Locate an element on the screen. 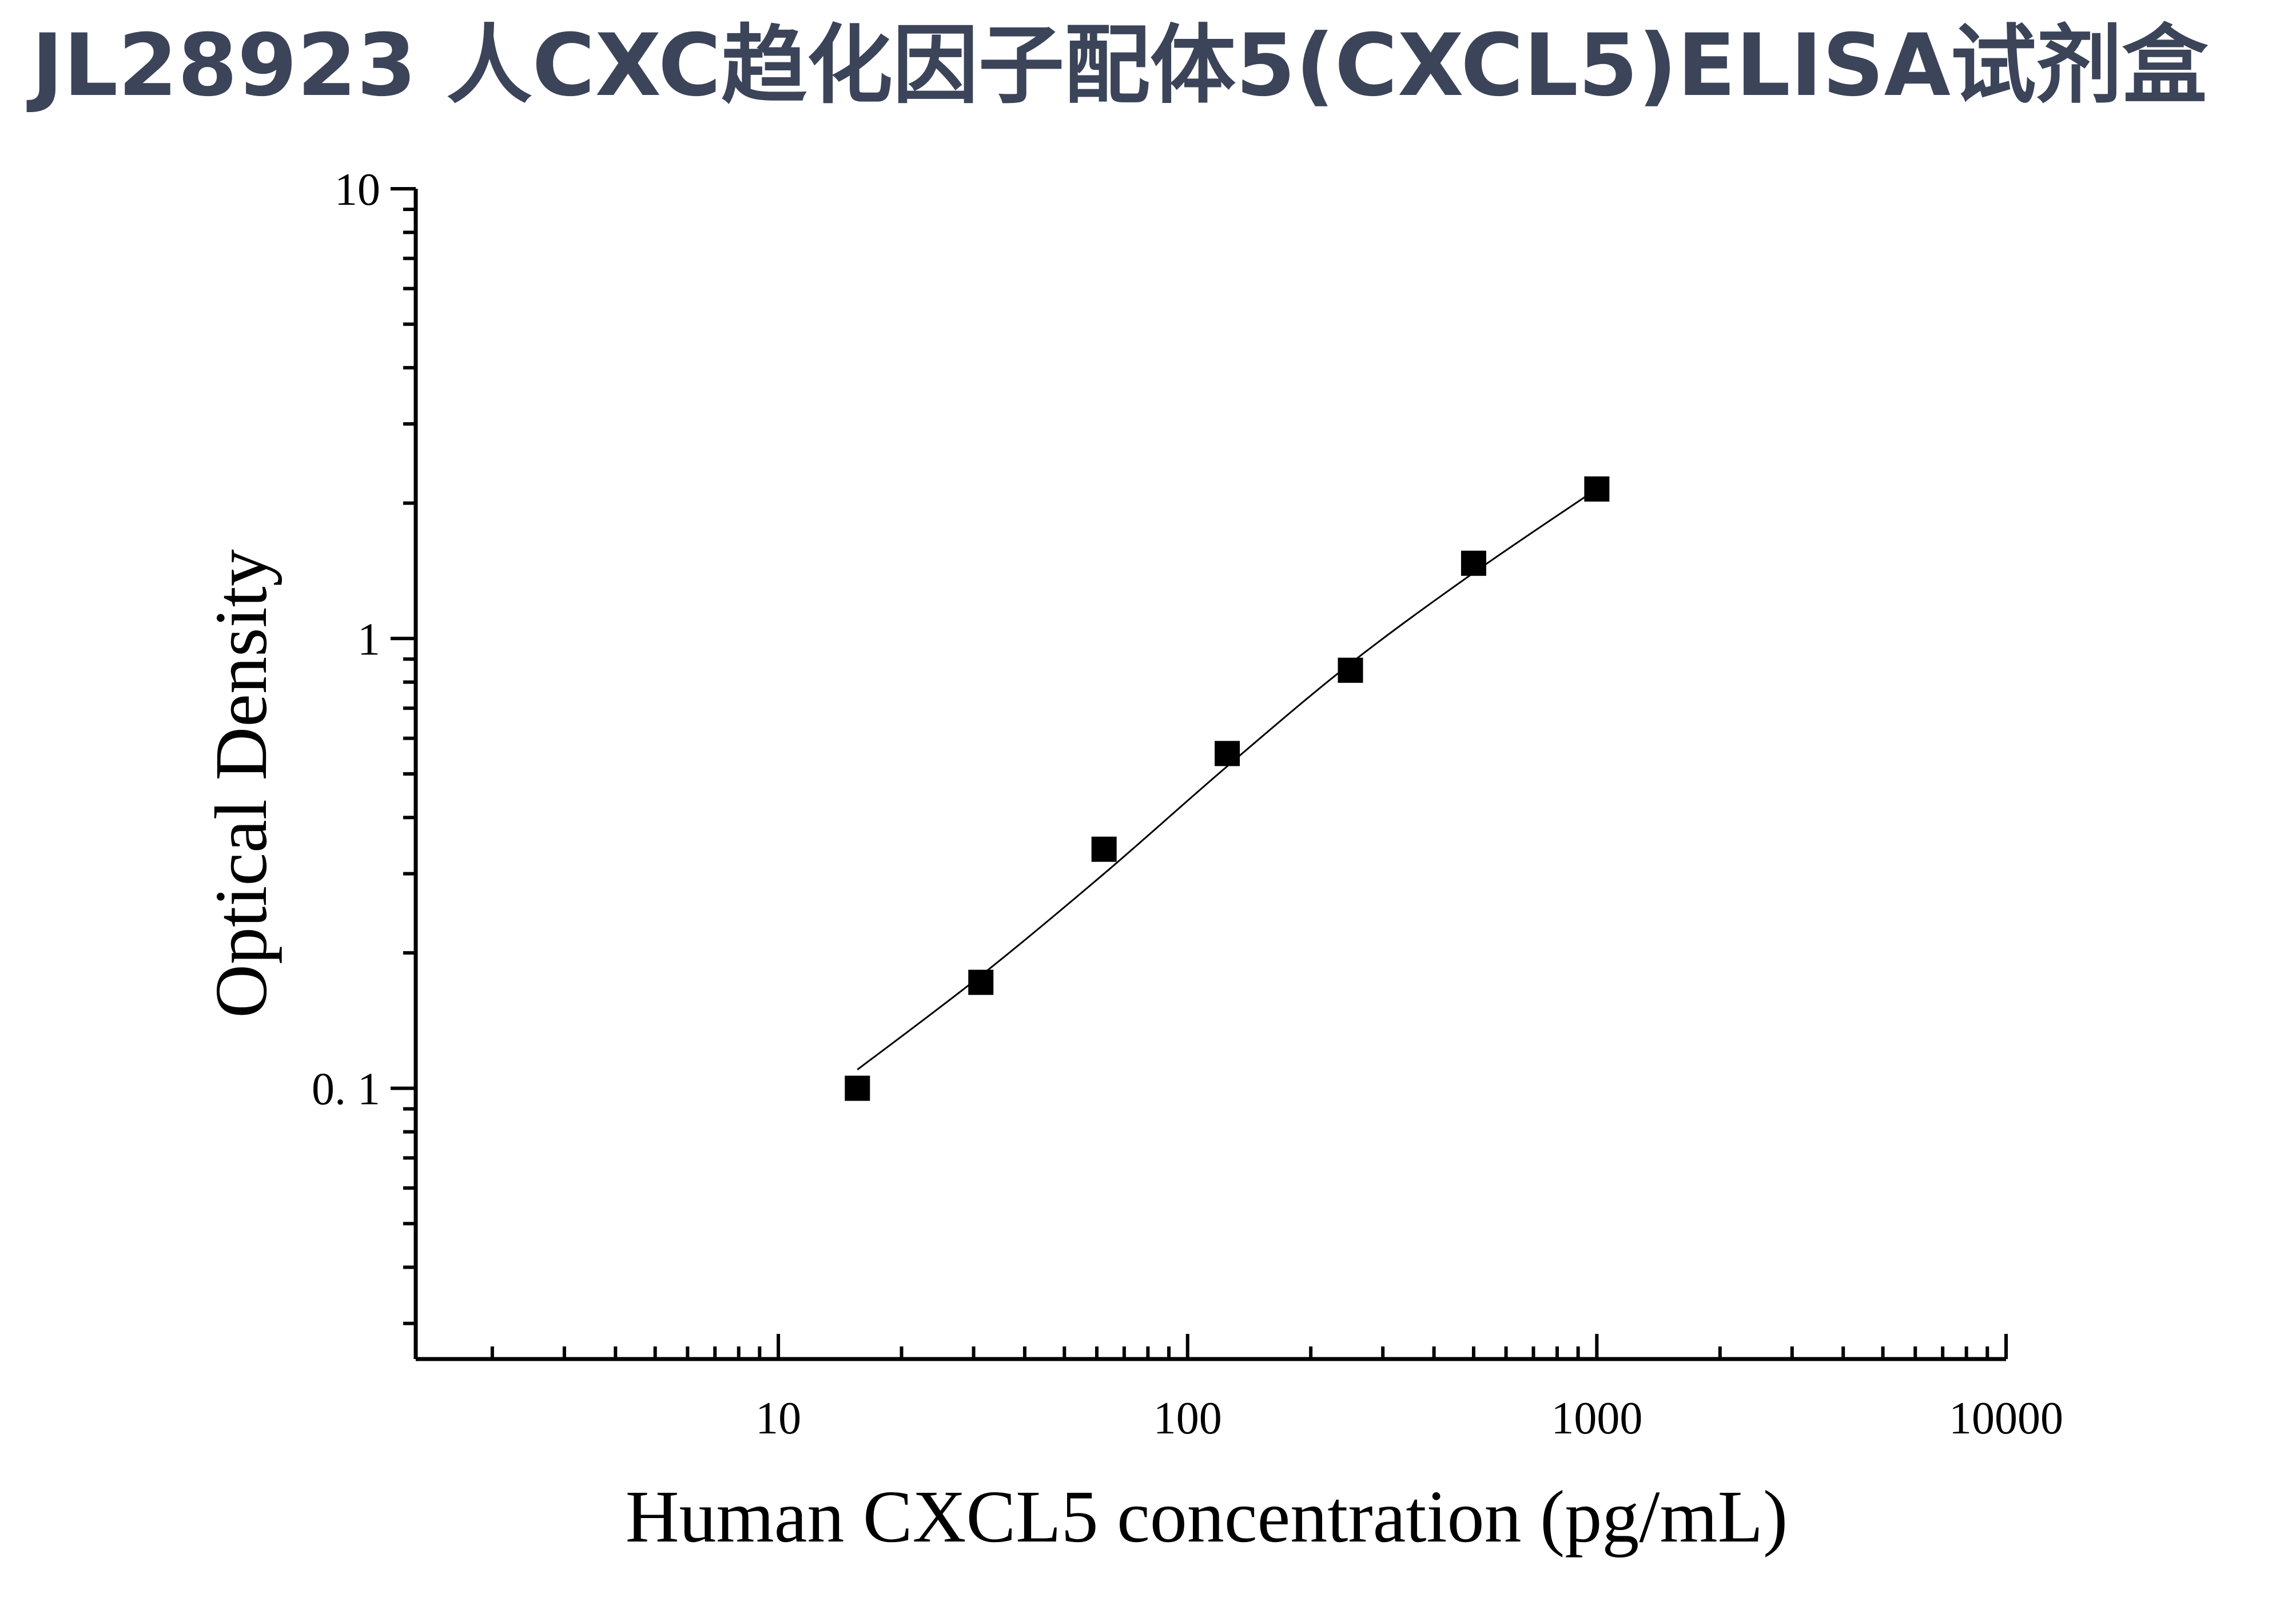 The height and width of the screenshot is (1605, 2296). y-tick-label: 1 is located at coordinates (368, 639).